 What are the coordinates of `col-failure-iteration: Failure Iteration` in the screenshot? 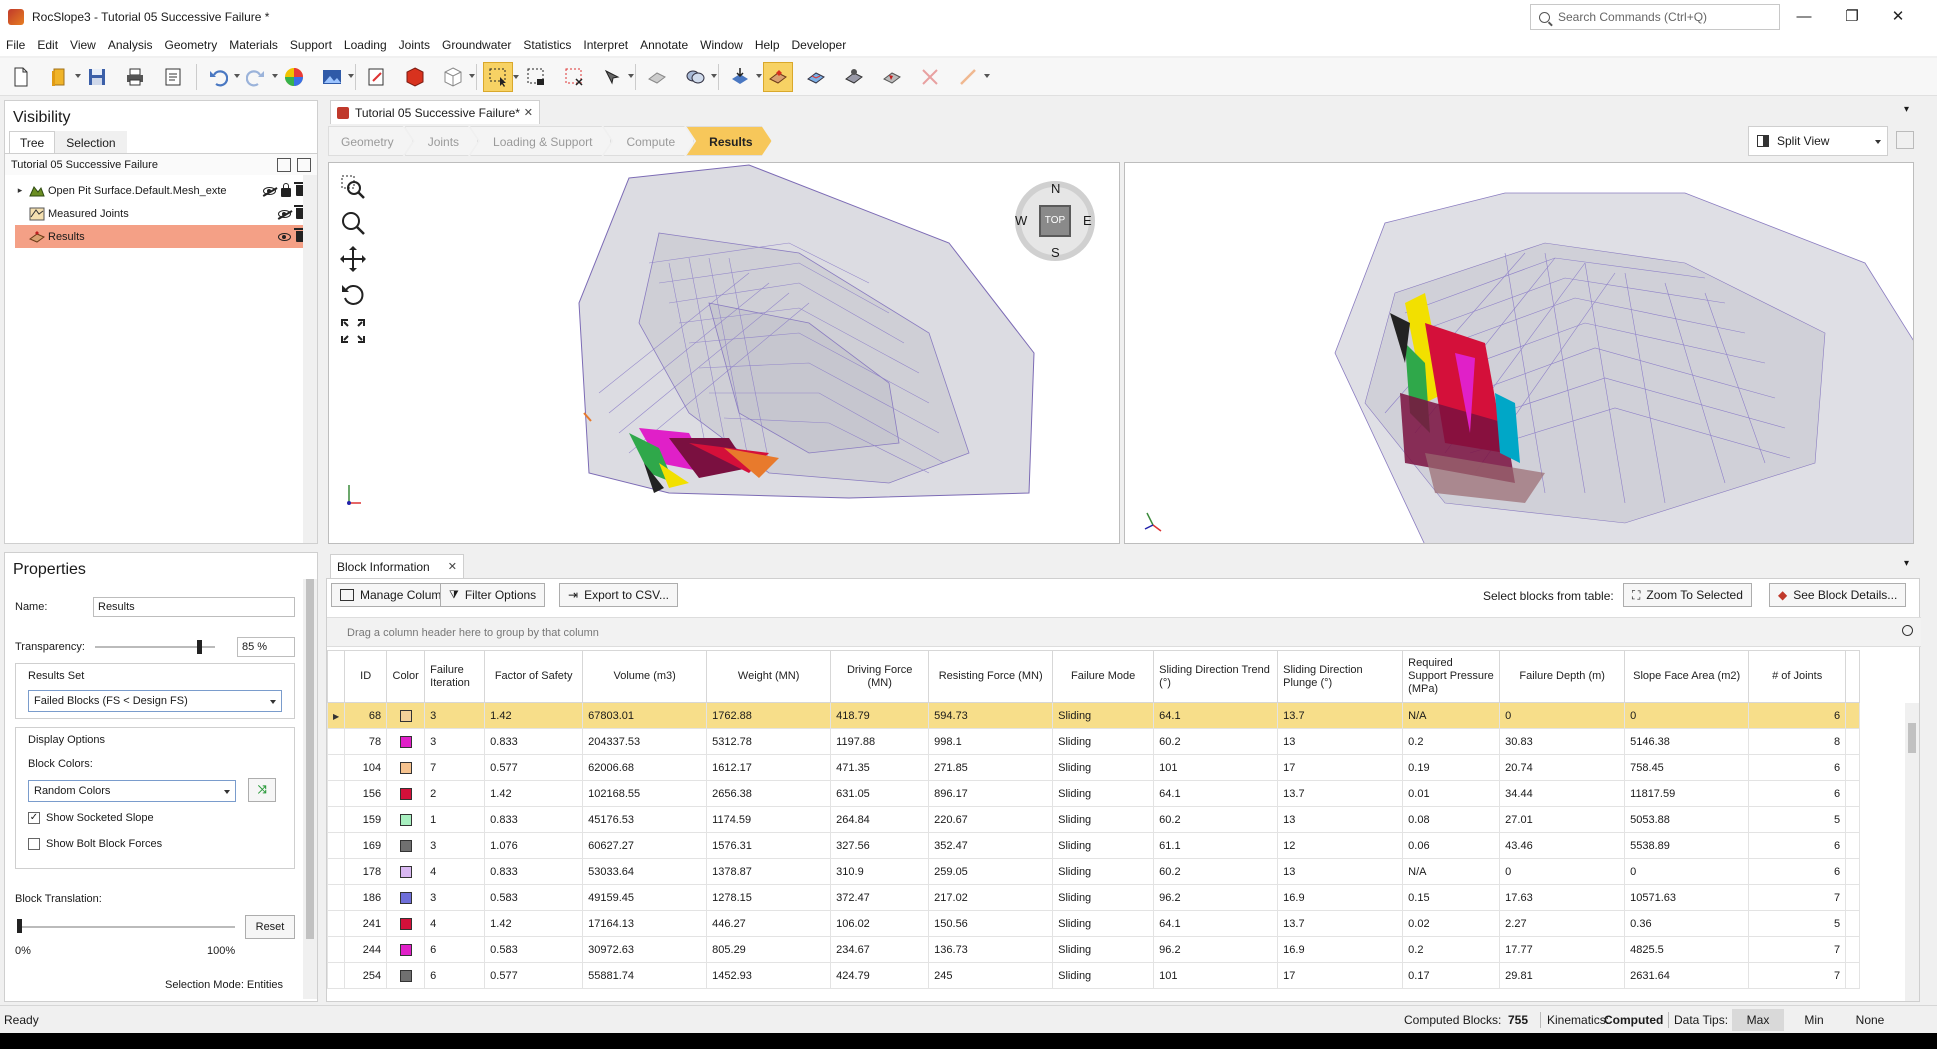 It's located at (455, 676).